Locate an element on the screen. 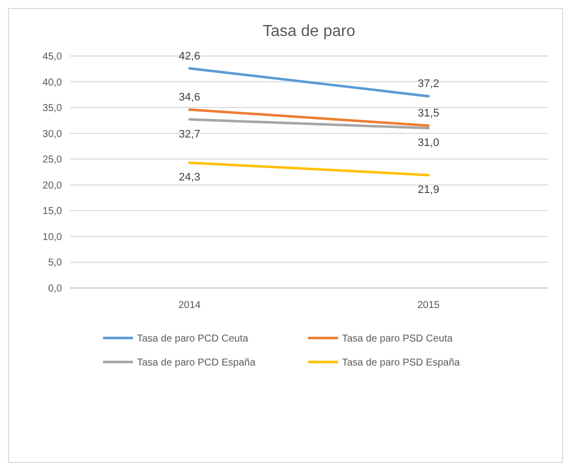 The width and height of the screenshot is (575, 470). legend-label: Tasa de paro PSD Ceuta is located at coordinates (398, 339).